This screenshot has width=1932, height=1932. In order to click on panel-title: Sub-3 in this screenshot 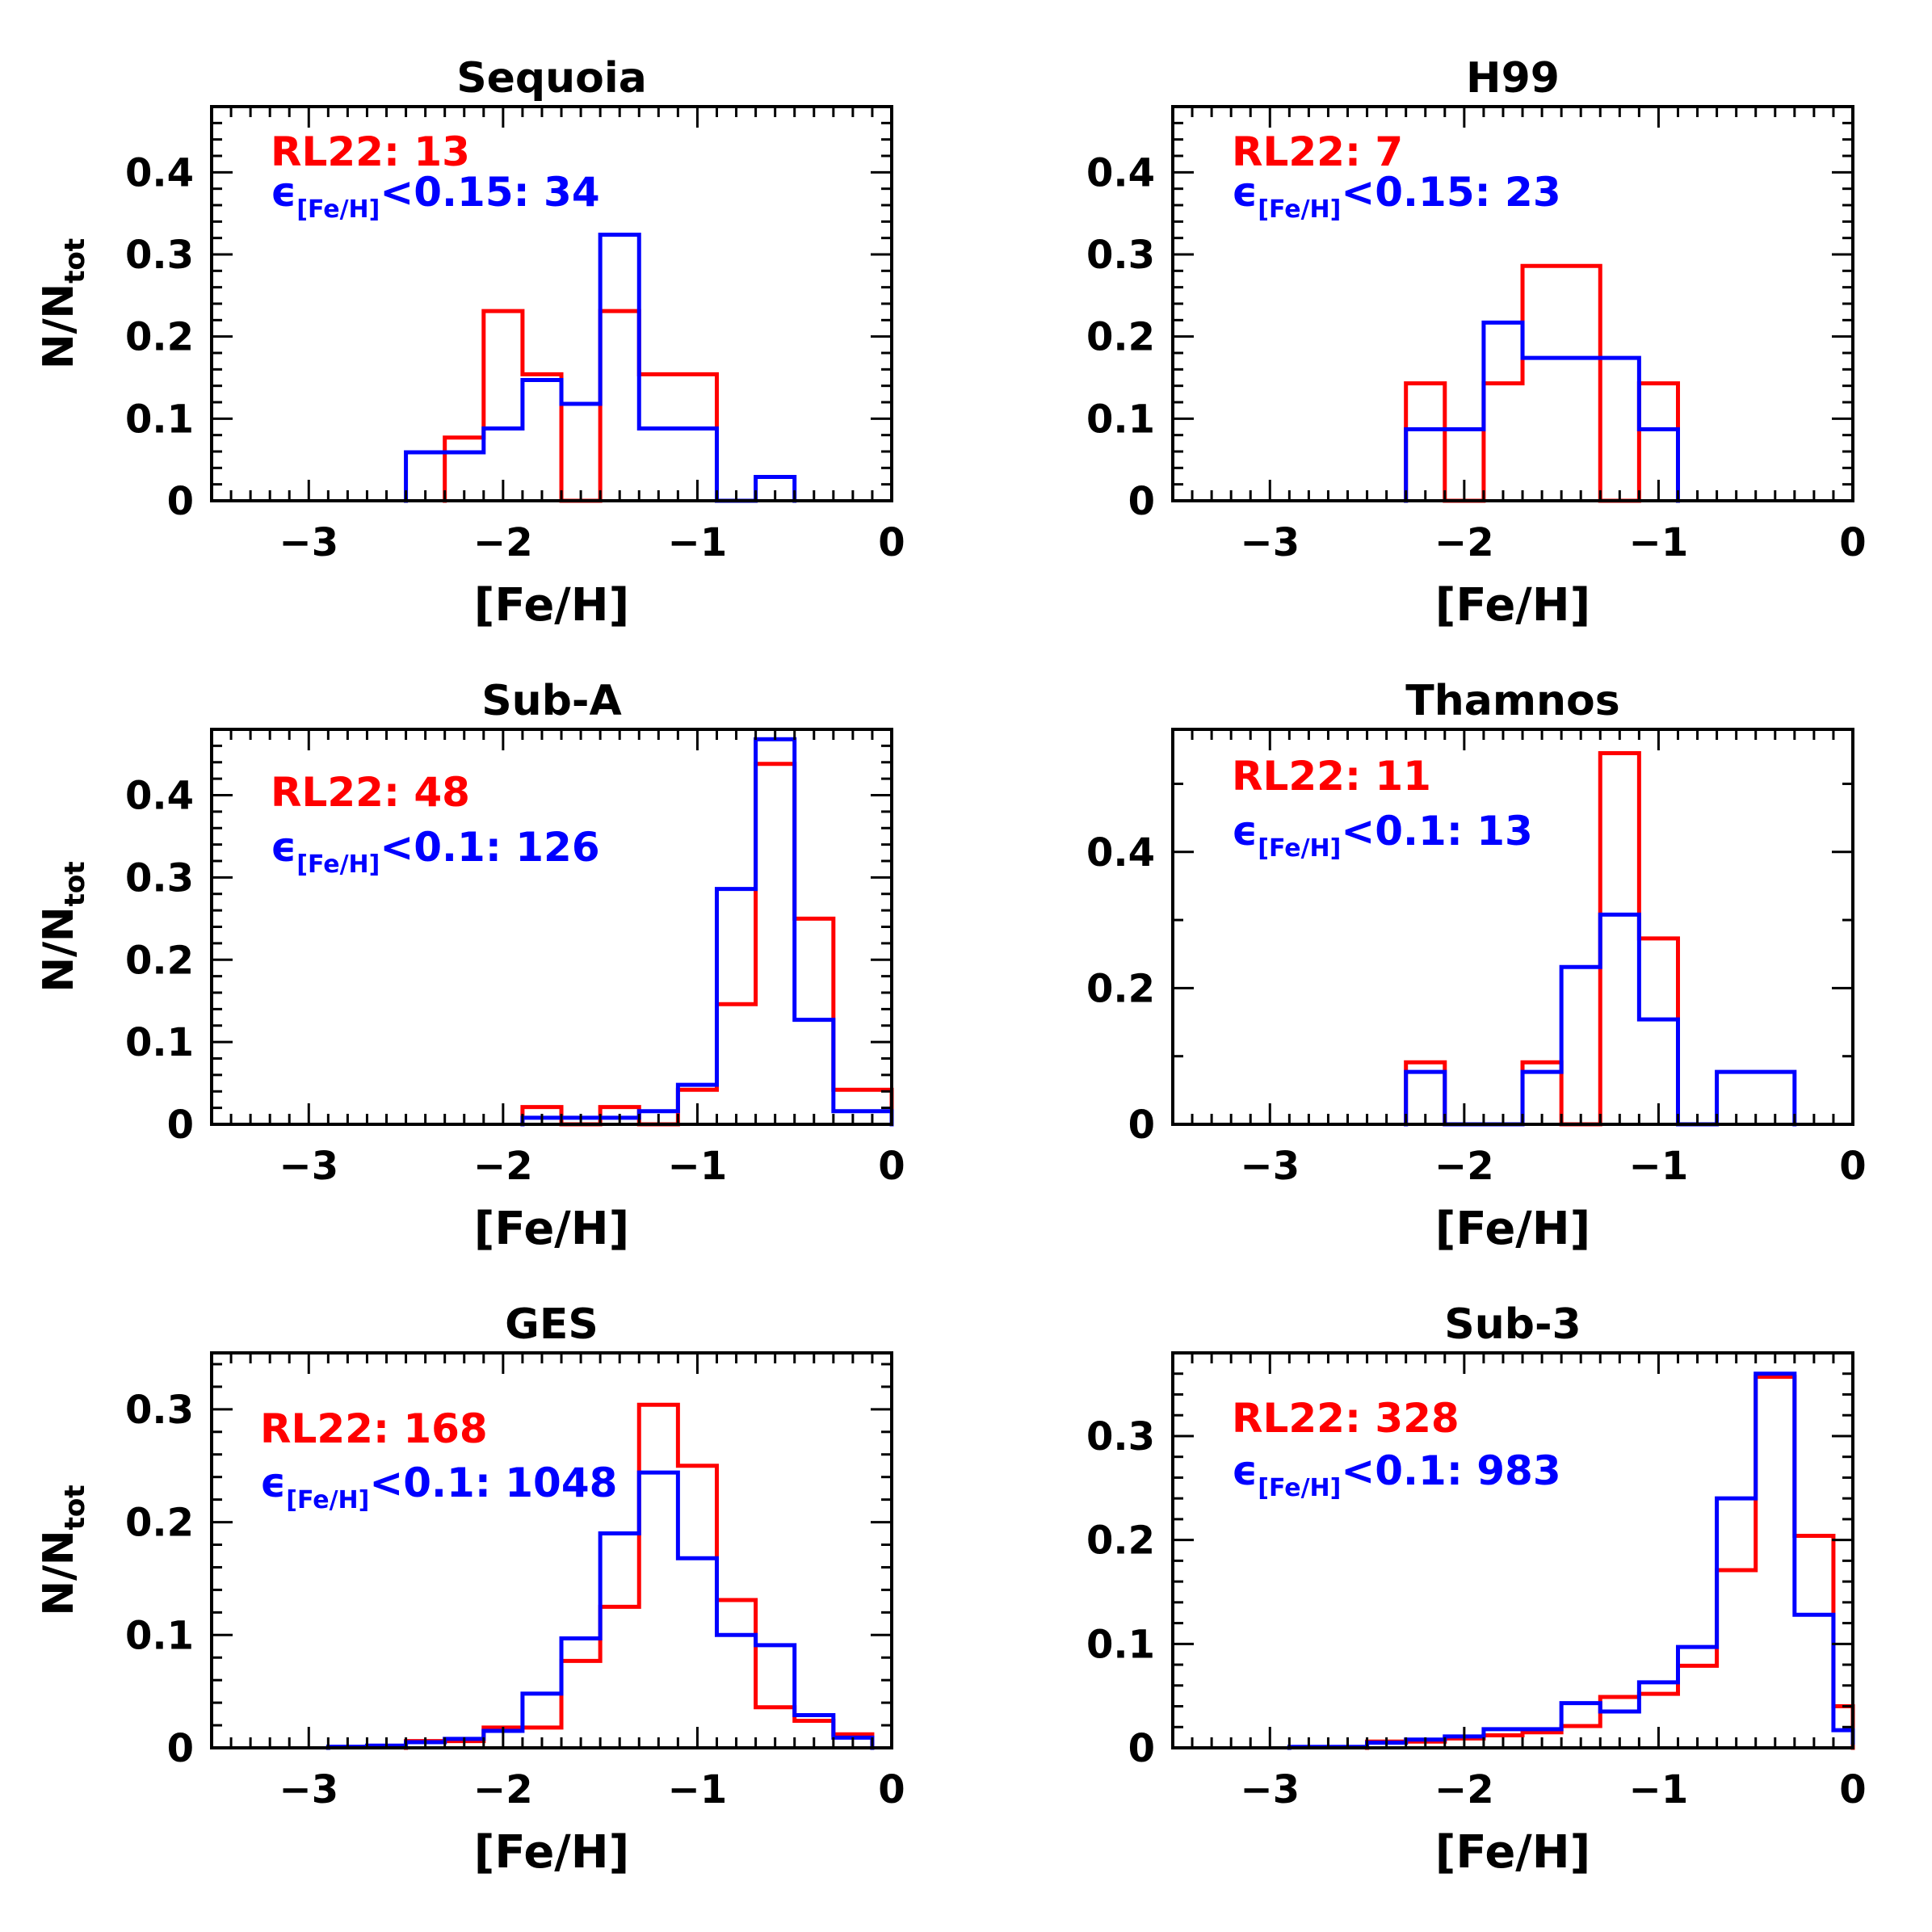, I will do `click(1512, 1324)`.